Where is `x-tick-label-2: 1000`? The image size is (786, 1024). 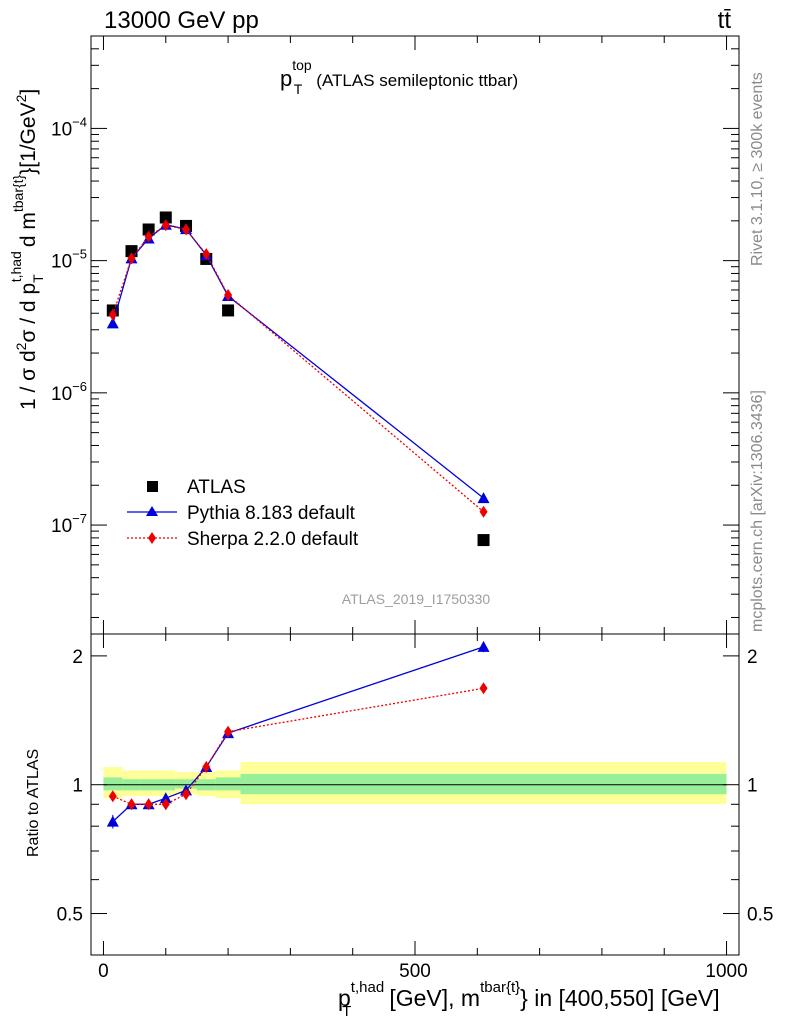 x-tick-label-2: 1000 is located at coordinates (726, 971).